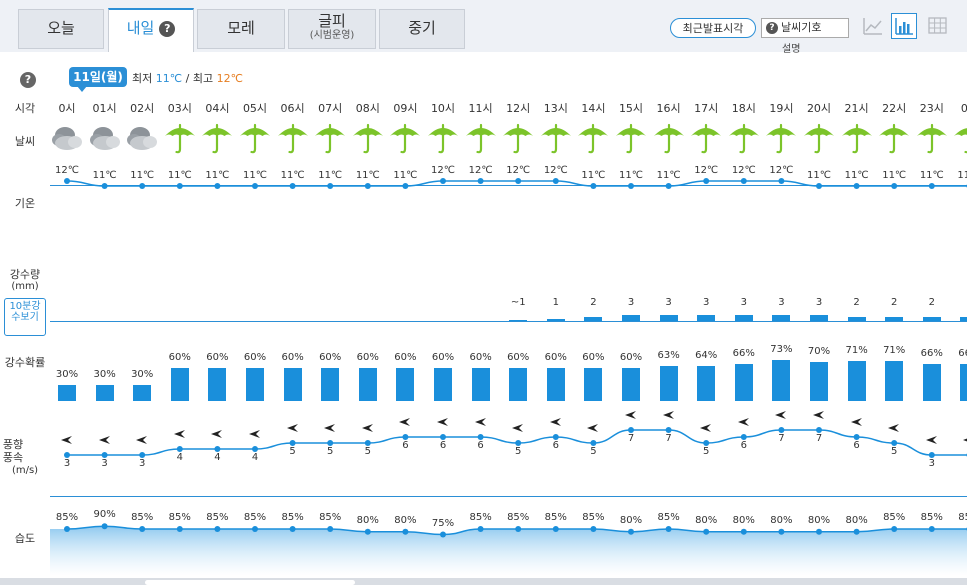  What do you see at coordinates (904, 26) in the screenshot?
I see `bar-chart-view-button` at bounding box center [904, 26].